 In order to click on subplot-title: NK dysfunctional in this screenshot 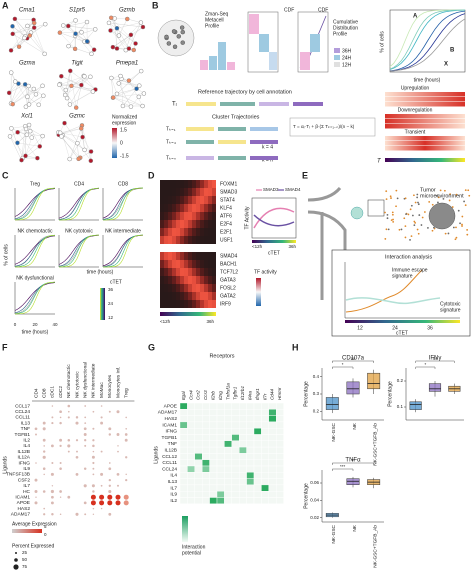, I will do `click(35, 278)`.